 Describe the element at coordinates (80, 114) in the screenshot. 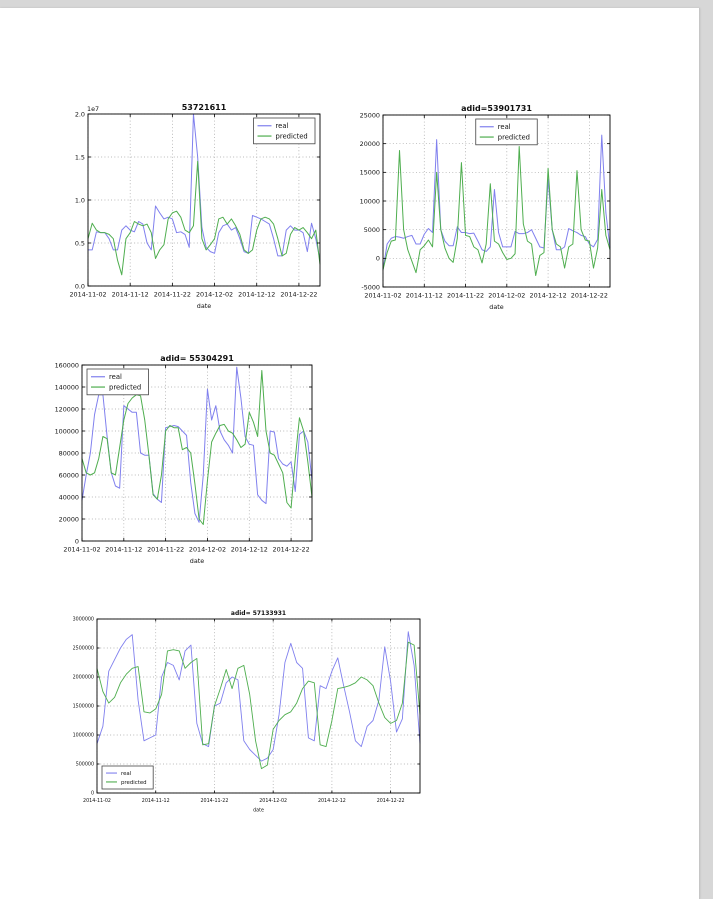

I see `y-tick-label: 2.0` at that location.